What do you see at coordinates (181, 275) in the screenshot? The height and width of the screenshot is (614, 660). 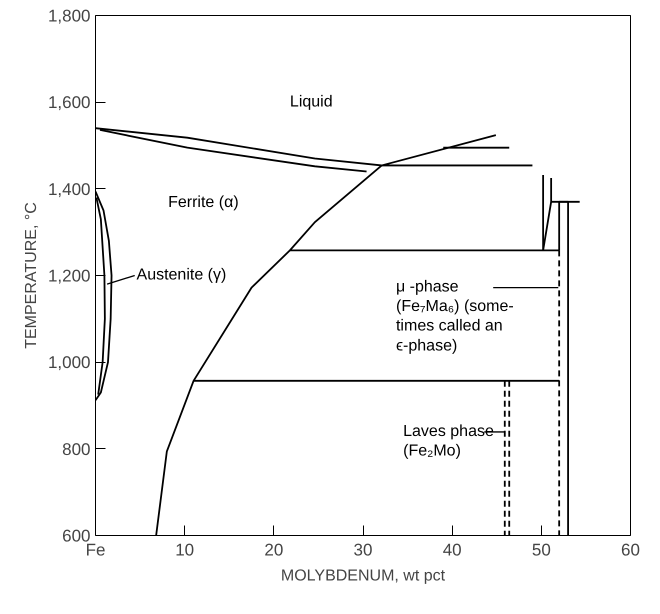 I see `annotation: Austenite (γ)` at bounding box center [181, 275].